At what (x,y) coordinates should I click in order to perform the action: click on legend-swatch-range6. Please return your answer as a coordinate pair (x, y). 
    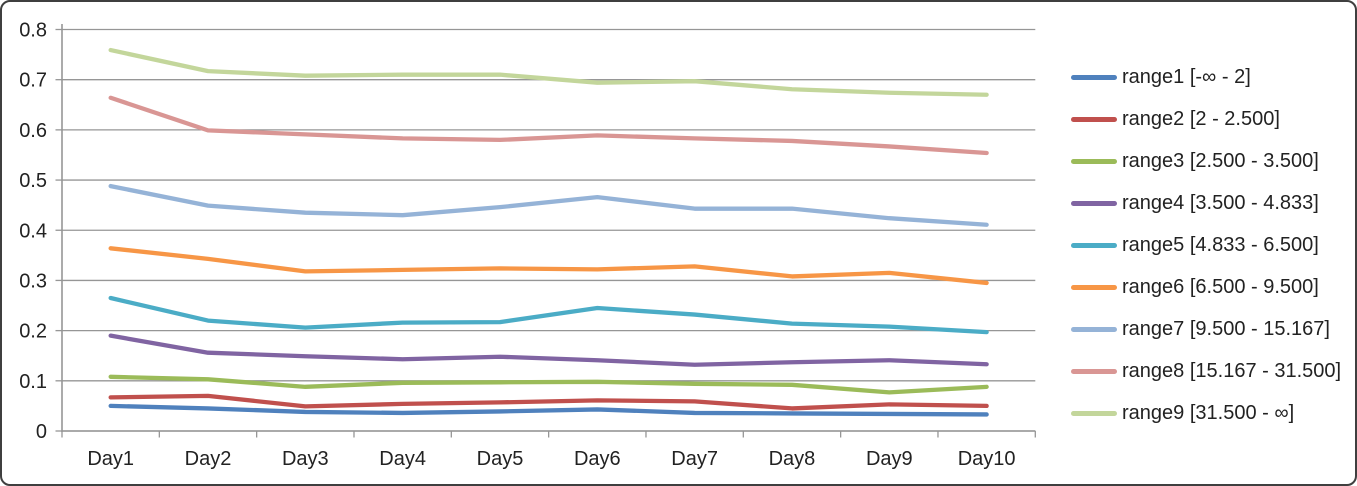
    Looking at the image, I should click on (1094, 287).